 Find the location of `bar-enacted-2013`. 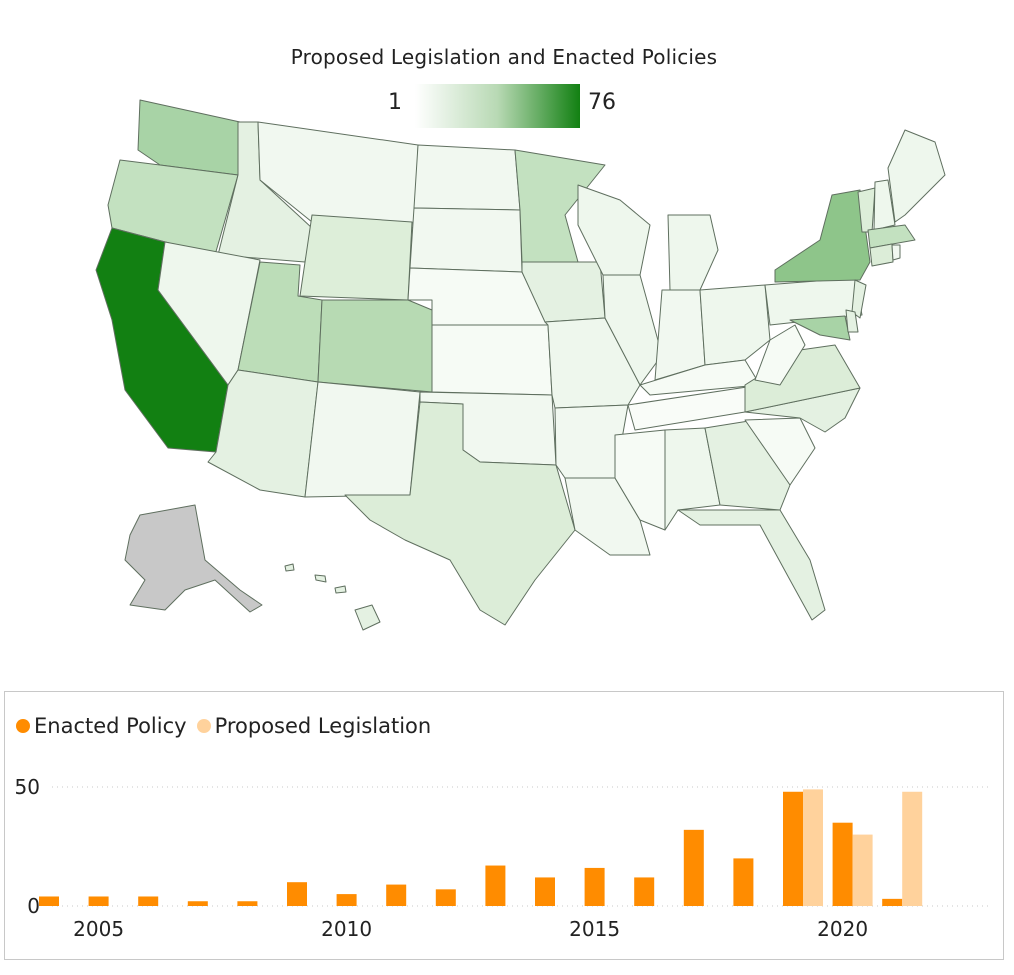

bar-enacted-2013 is located at coordinates (495, 885).